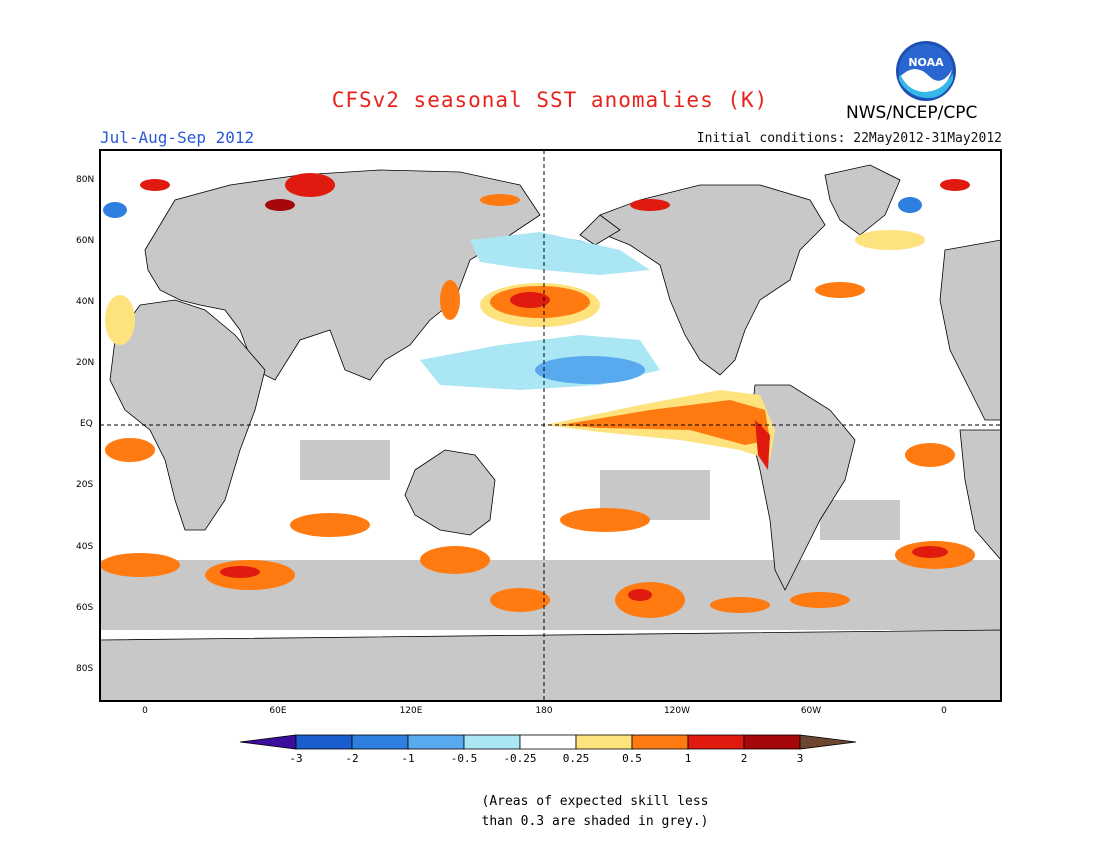  What do you see at coordinates (187, 415) in the screenshot?
I see `africa` at bounding box center [187, 415].